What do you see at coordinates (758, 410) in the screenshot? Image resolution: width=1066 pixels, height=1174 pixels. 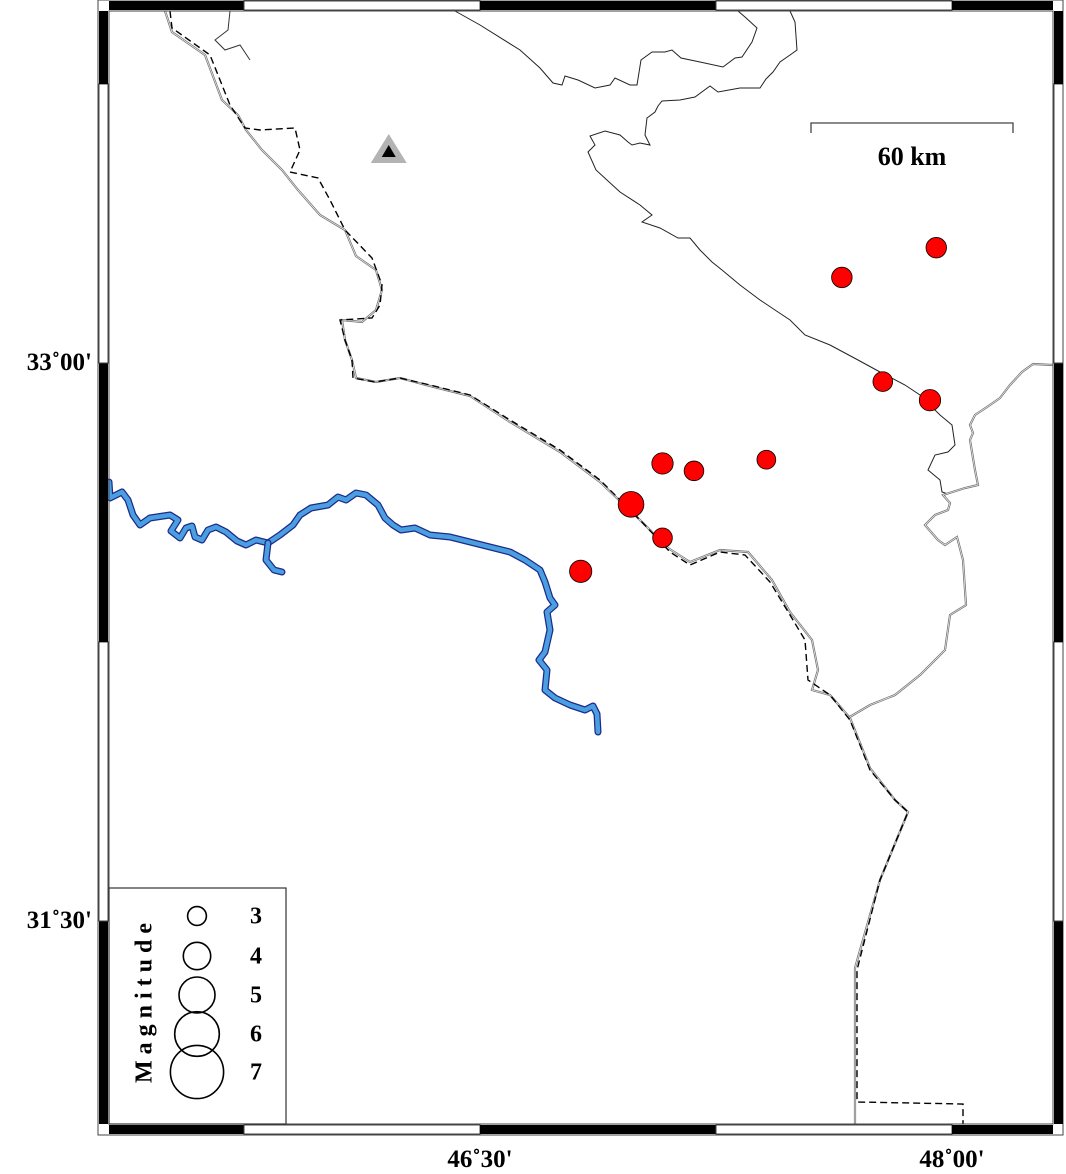 I see `earthquake-events` at bounding box center [758, 410].